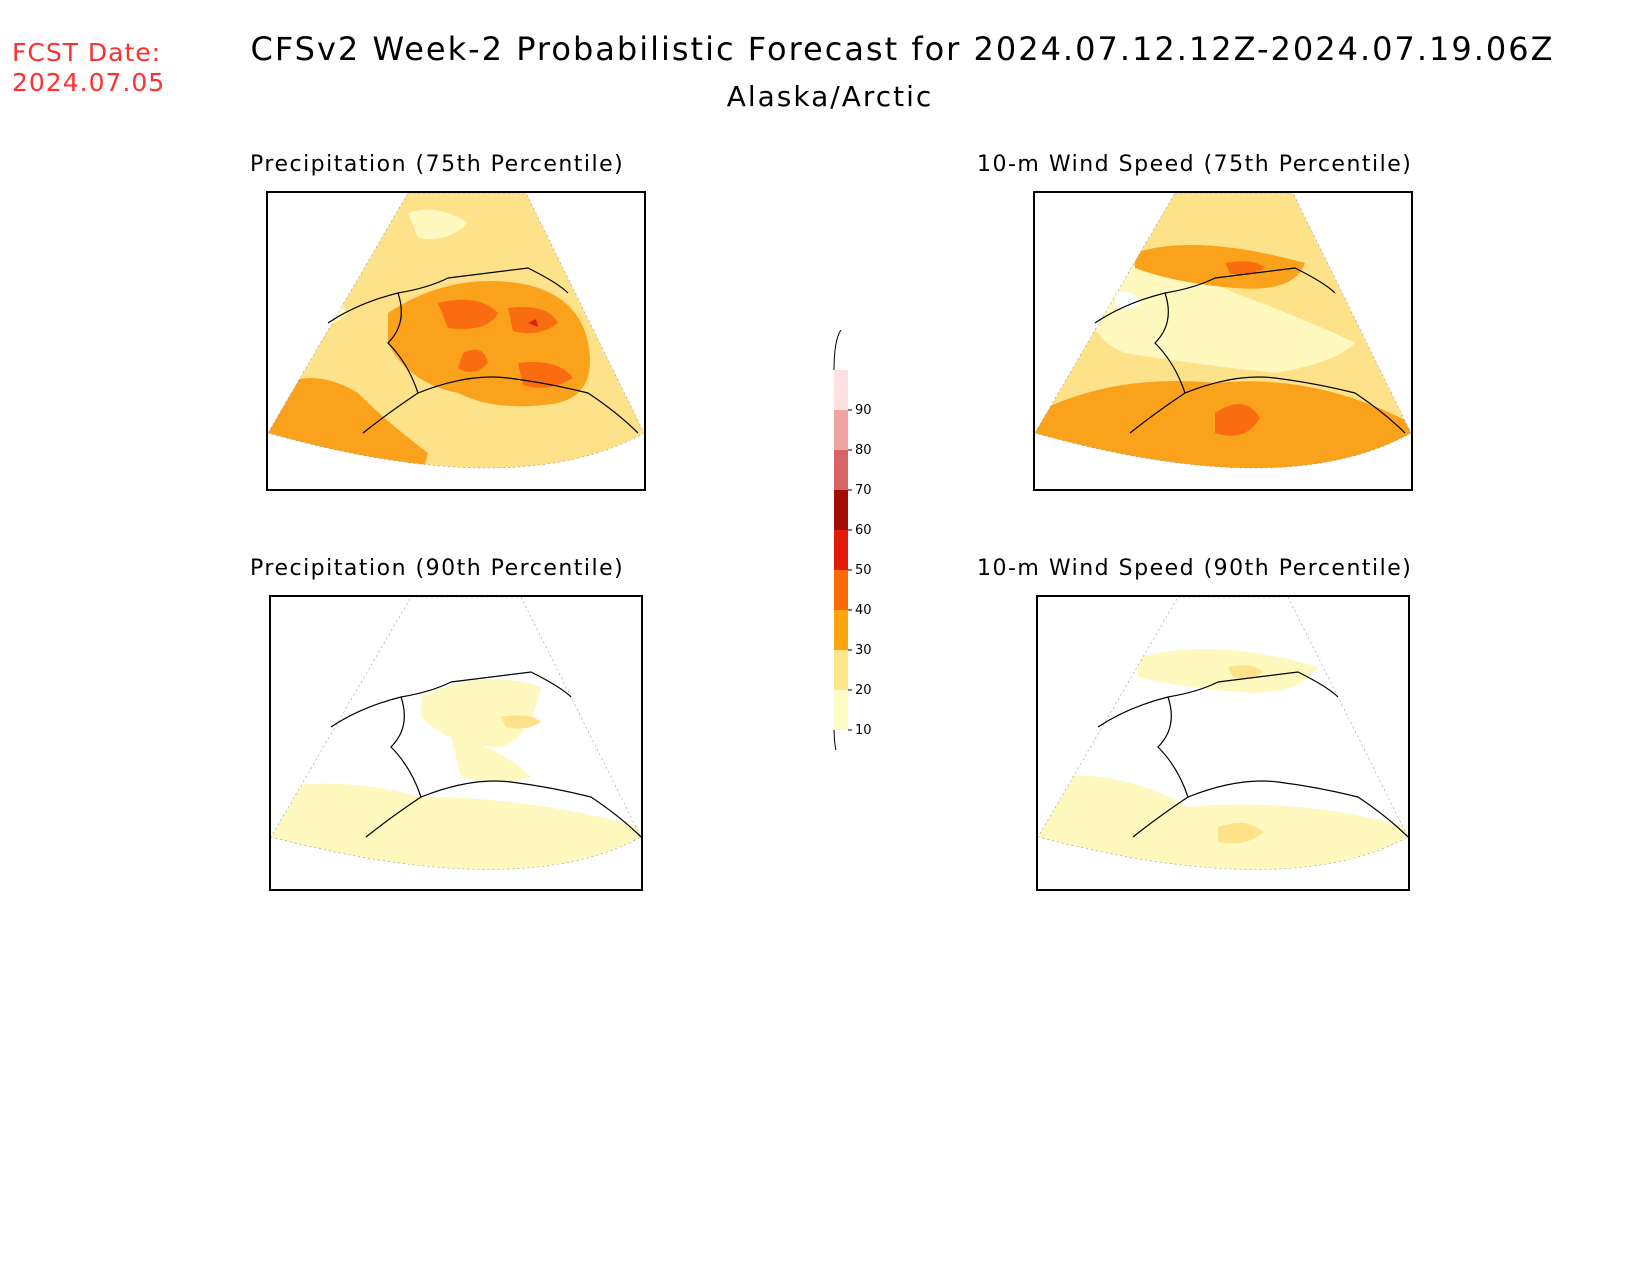  What do you see at coordinates (437, 164) in the screenshot?
I see `panel-title-precip-75: Precipitation (75th Percentile)` at bounding box center [437, 164].